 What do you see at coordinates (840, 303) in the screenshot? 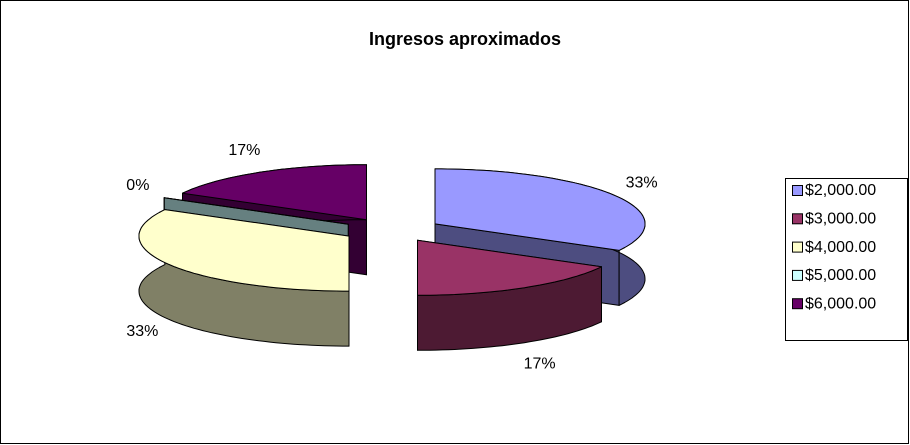
I see `legend-label: $6,000.00` at bounding box center [840, 303].